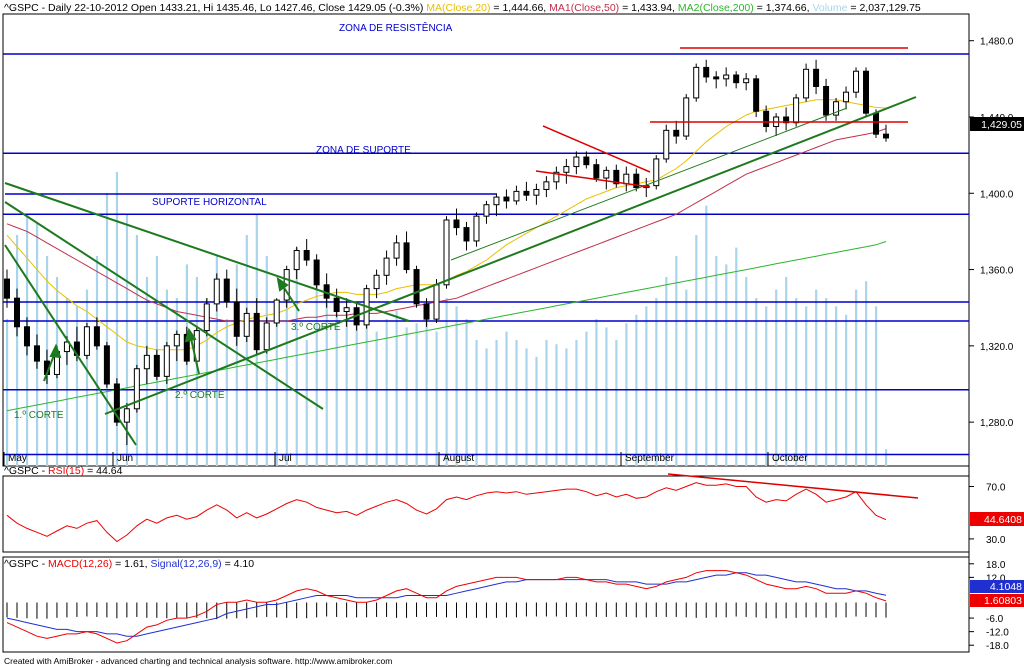 This screenshot has width=1024, height=667. Describe the element at coordinates (80, 564) in the screenshot. I see `macd-legend: MACD(12,26)` at that location.